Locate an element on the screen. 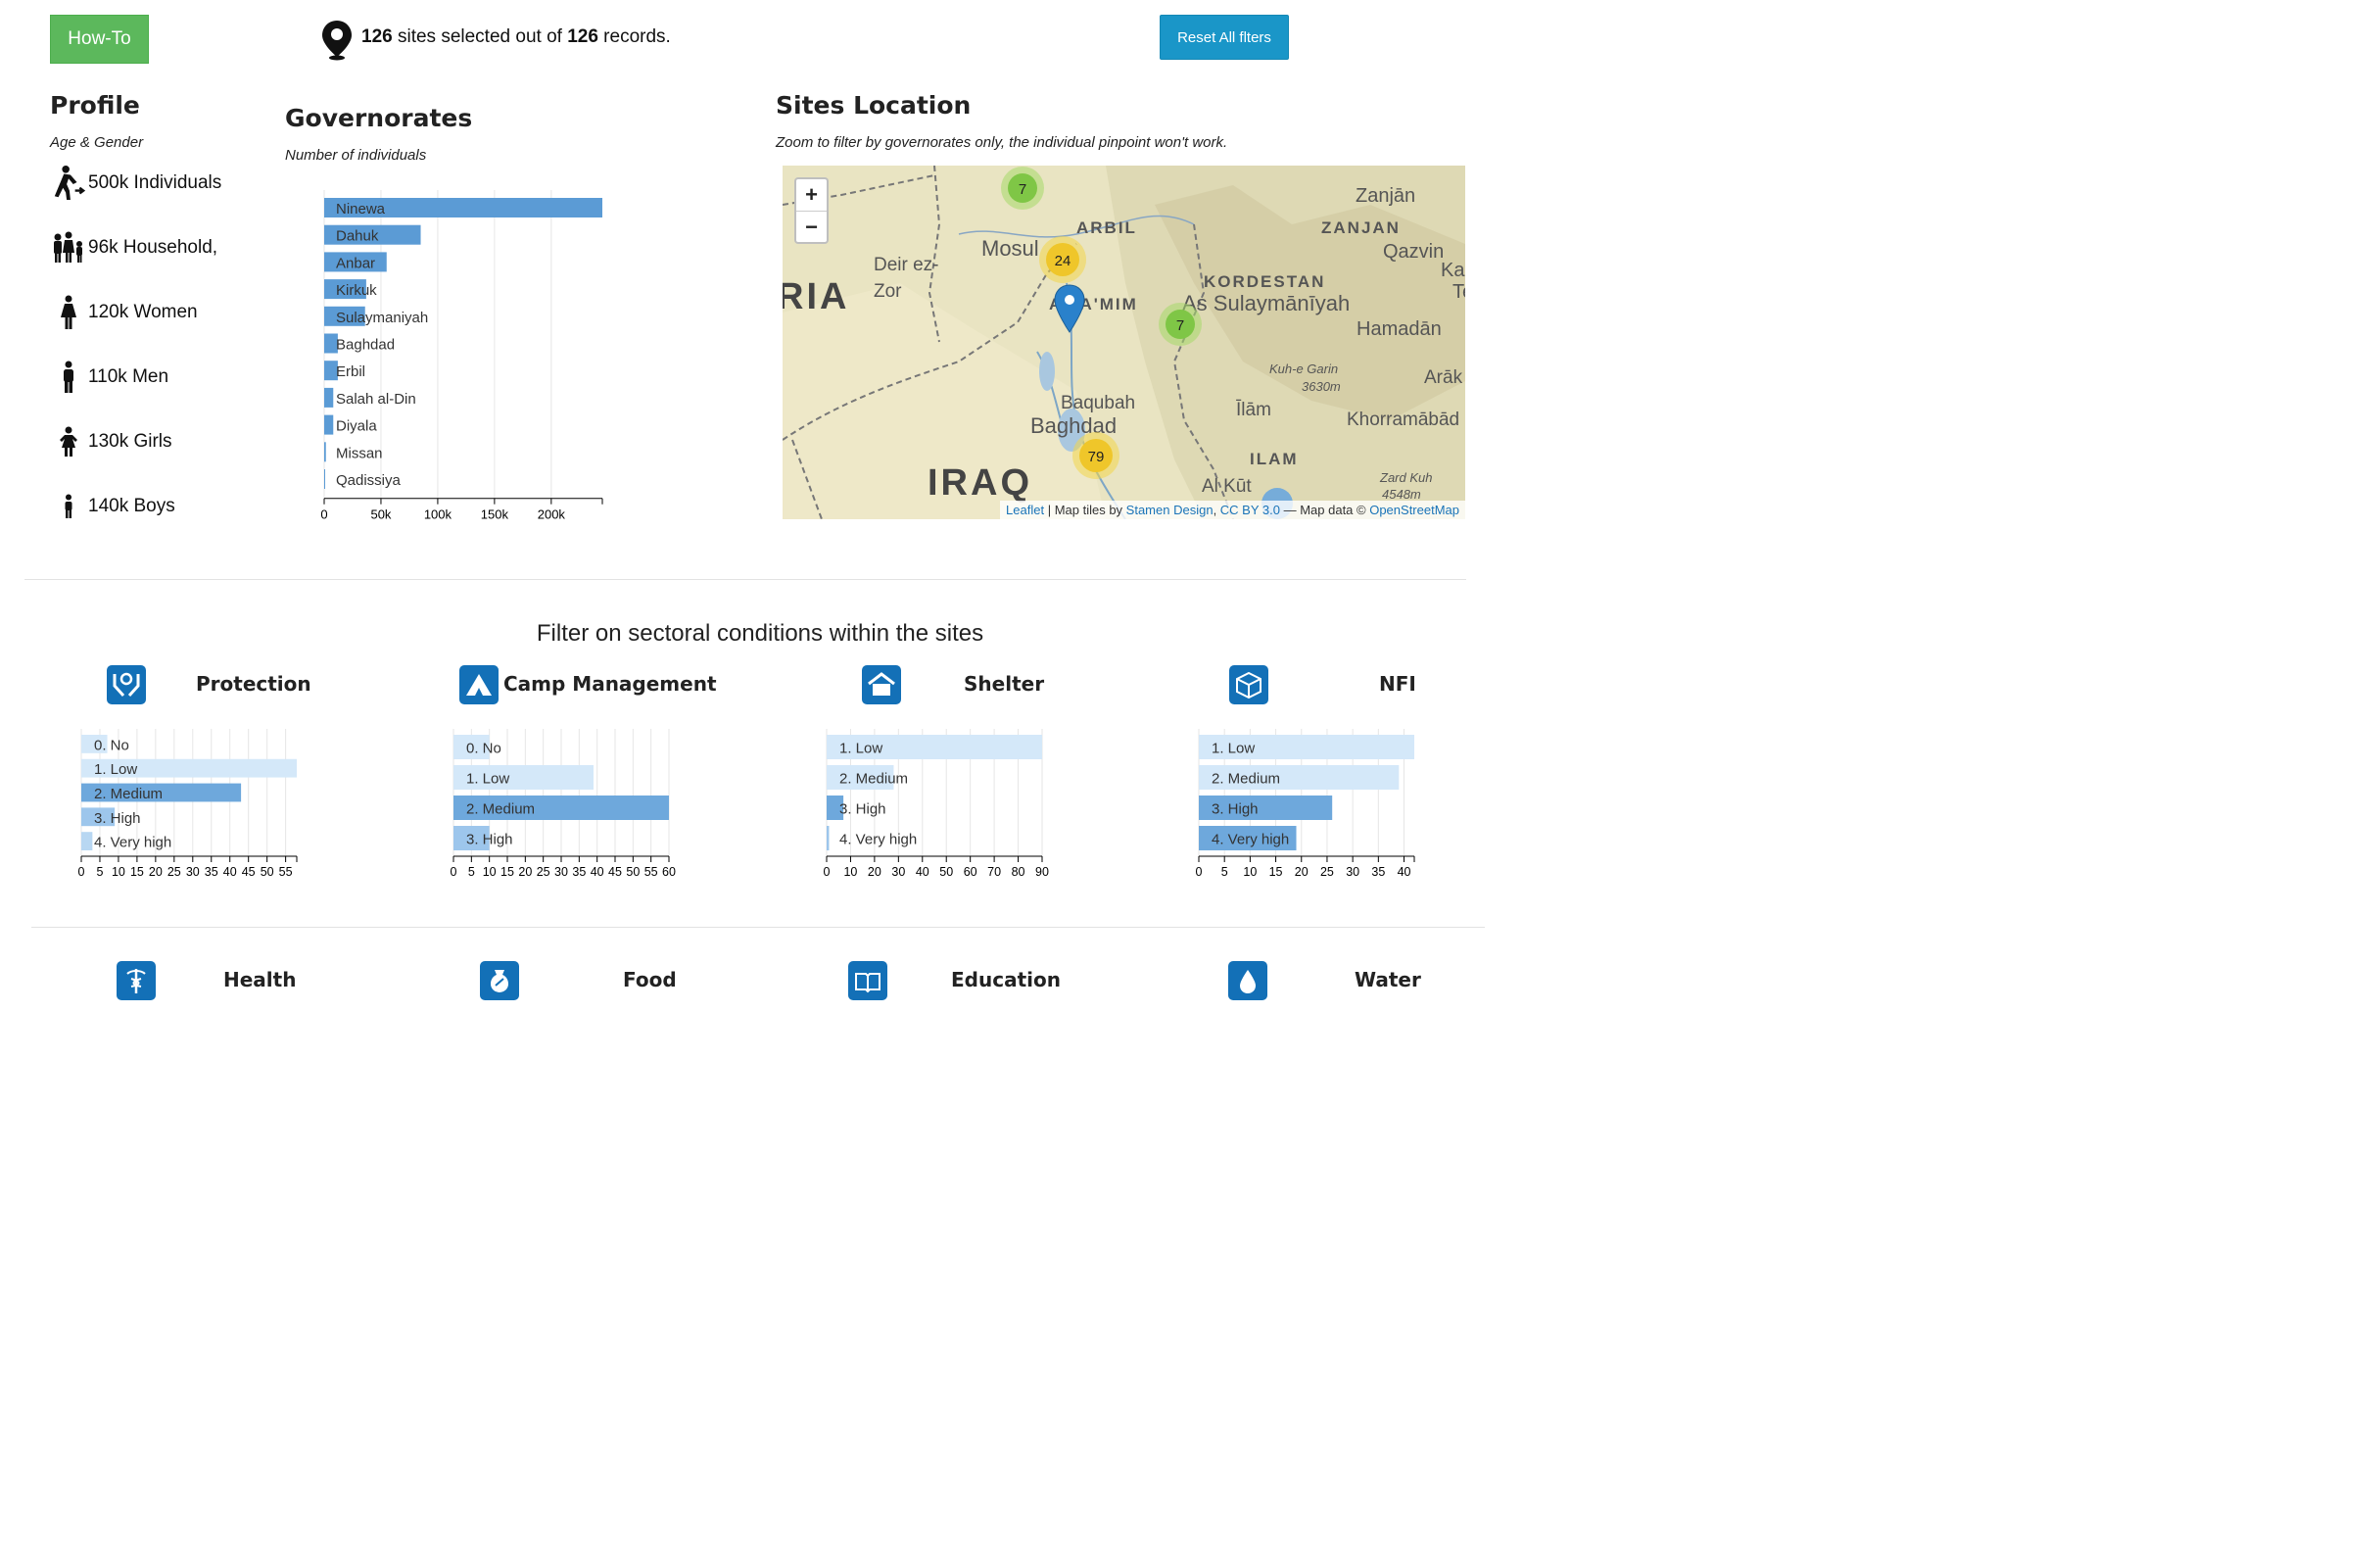 The height and width of the screenshot is (1543, 2380). bar-label: 2. Medium is located at coordinates (500, 810).